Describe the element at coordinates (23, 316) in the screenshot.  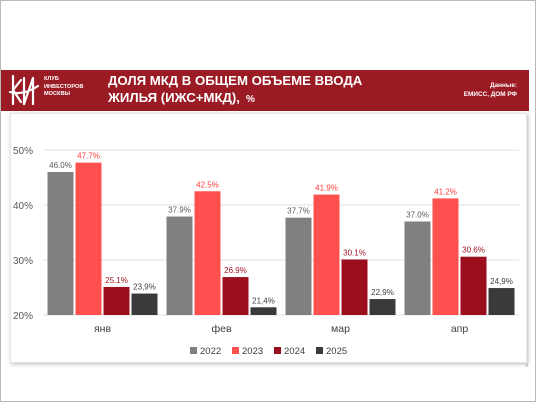
I see `y-tick-label: 20%` at that location.